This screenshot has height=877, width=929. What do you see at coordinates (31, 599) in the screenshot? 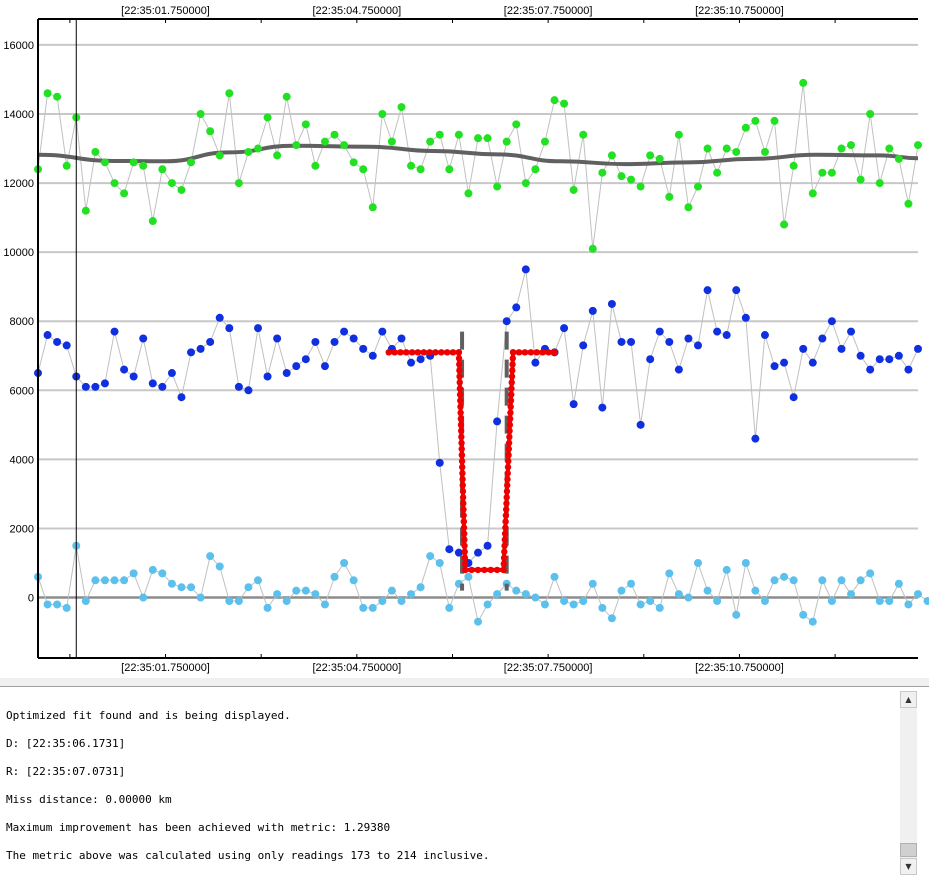
I see `y-tick-label: 0` at bounding box center [31, 599].